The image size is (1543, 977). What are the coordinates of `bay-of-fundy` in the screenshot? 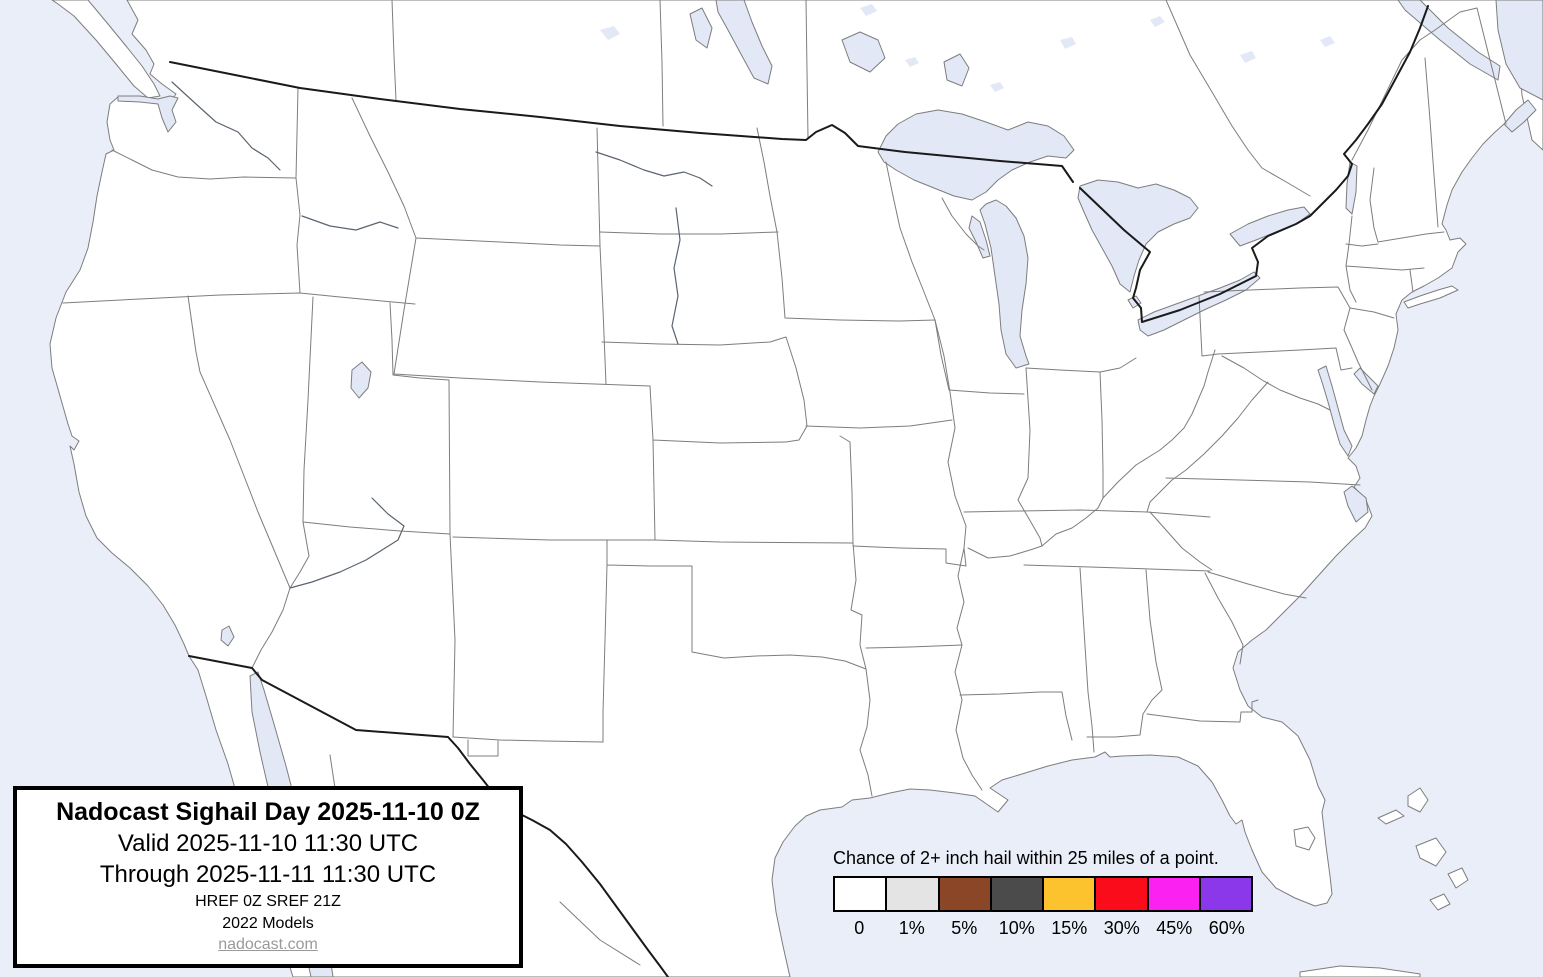 It's located at (1520, 116).